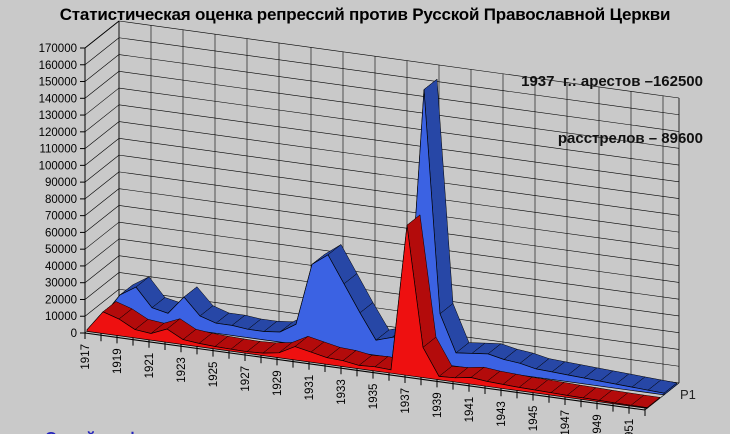 Image resolution: width=730 pixels, height=434 pixels. Describe the element at coordinates (61, 250) in the screenshot. I see `y-tick-label: 50000` at that location.